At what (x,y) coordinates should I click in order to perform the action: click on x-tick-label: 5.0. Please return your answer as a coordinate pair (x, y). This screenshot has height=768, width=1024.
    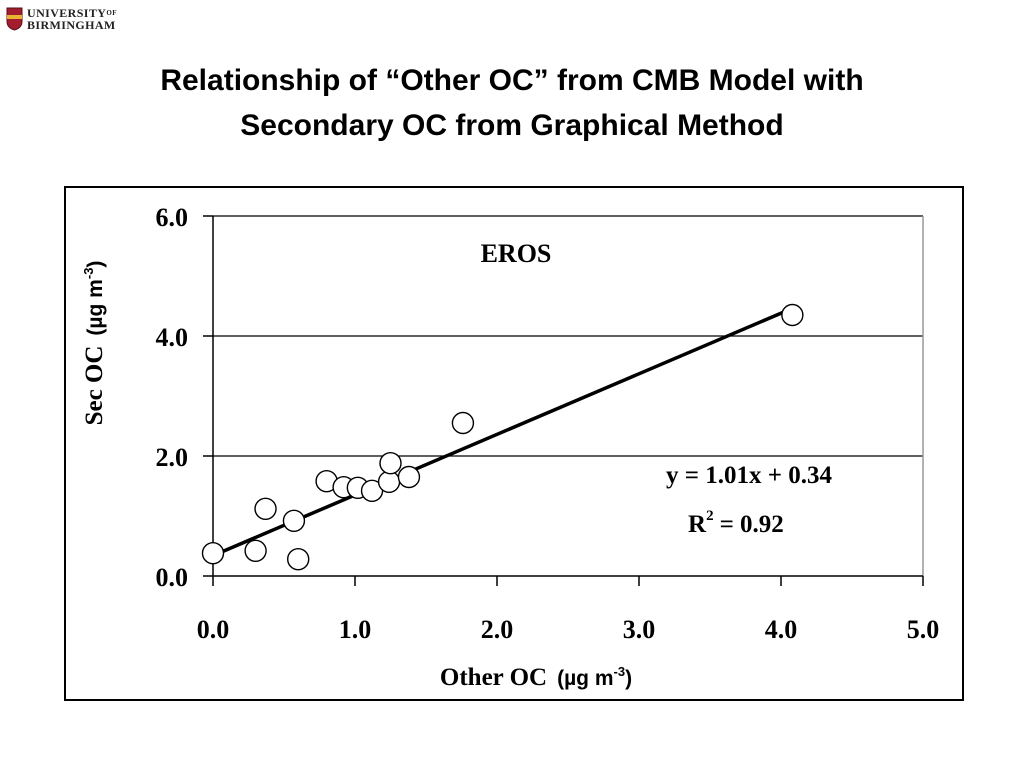
    Looking at the image, I should click on (923, 629).